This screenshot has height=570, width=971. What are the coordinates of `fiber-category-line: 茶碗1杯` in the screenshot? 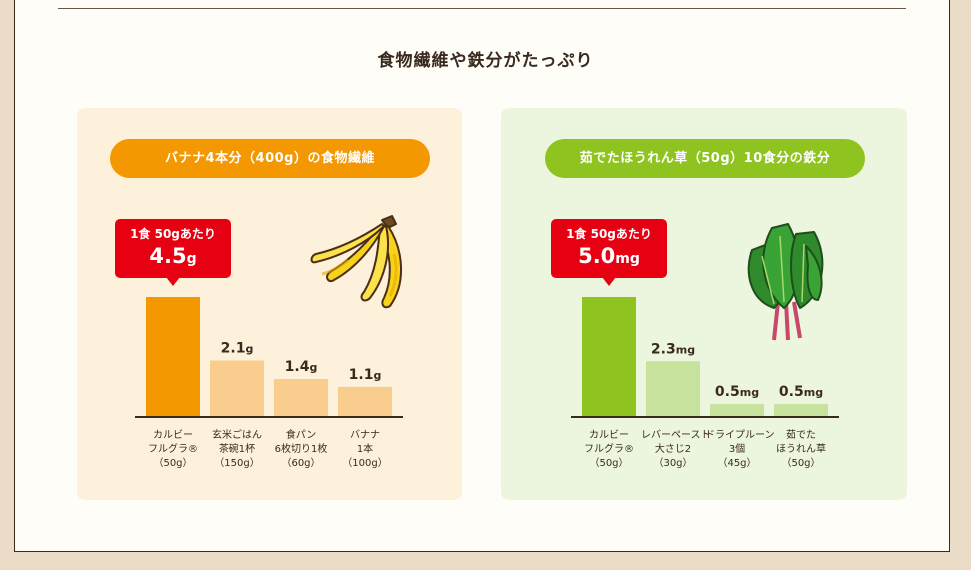 It's located at (237, 449).